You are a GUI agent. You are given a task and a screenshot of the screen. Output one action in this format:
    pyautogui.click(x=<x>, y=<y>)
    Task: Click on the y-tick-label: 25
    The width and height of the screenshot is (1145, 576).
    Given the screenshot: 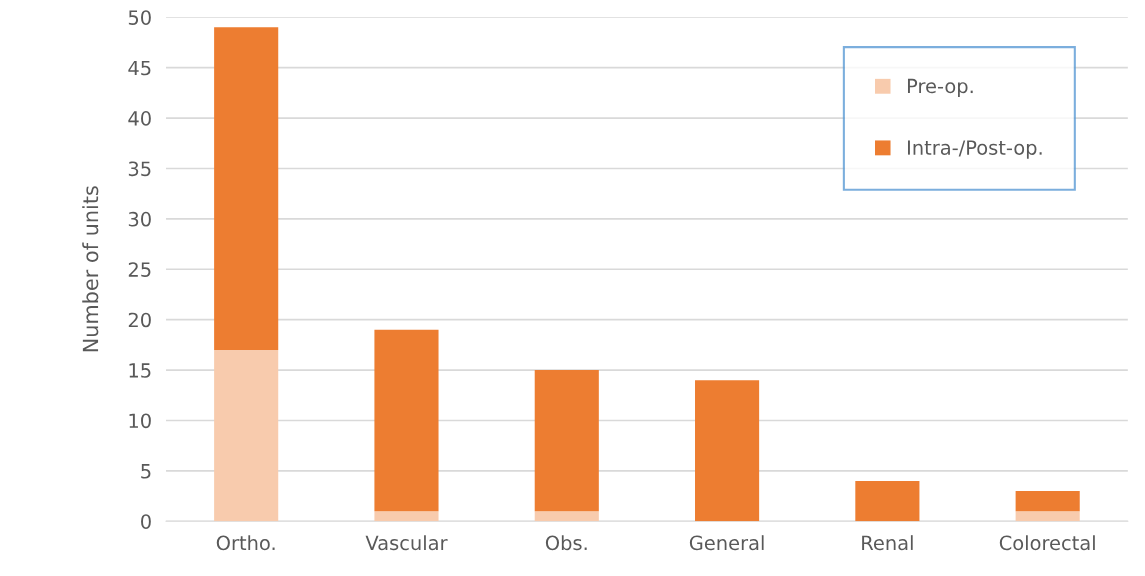 What is the action you would take?
    pyautogui.click(x=139, y=269)
    